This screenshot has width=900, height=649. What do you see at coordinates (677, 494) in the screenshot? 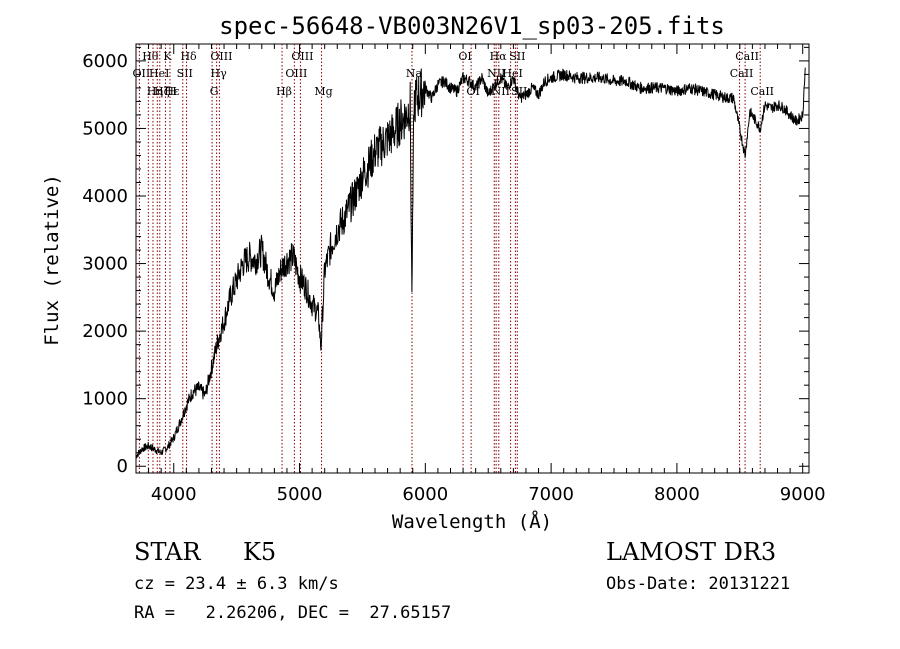
I see `x-tick-label: 8000` at bounding box center [677, 494].